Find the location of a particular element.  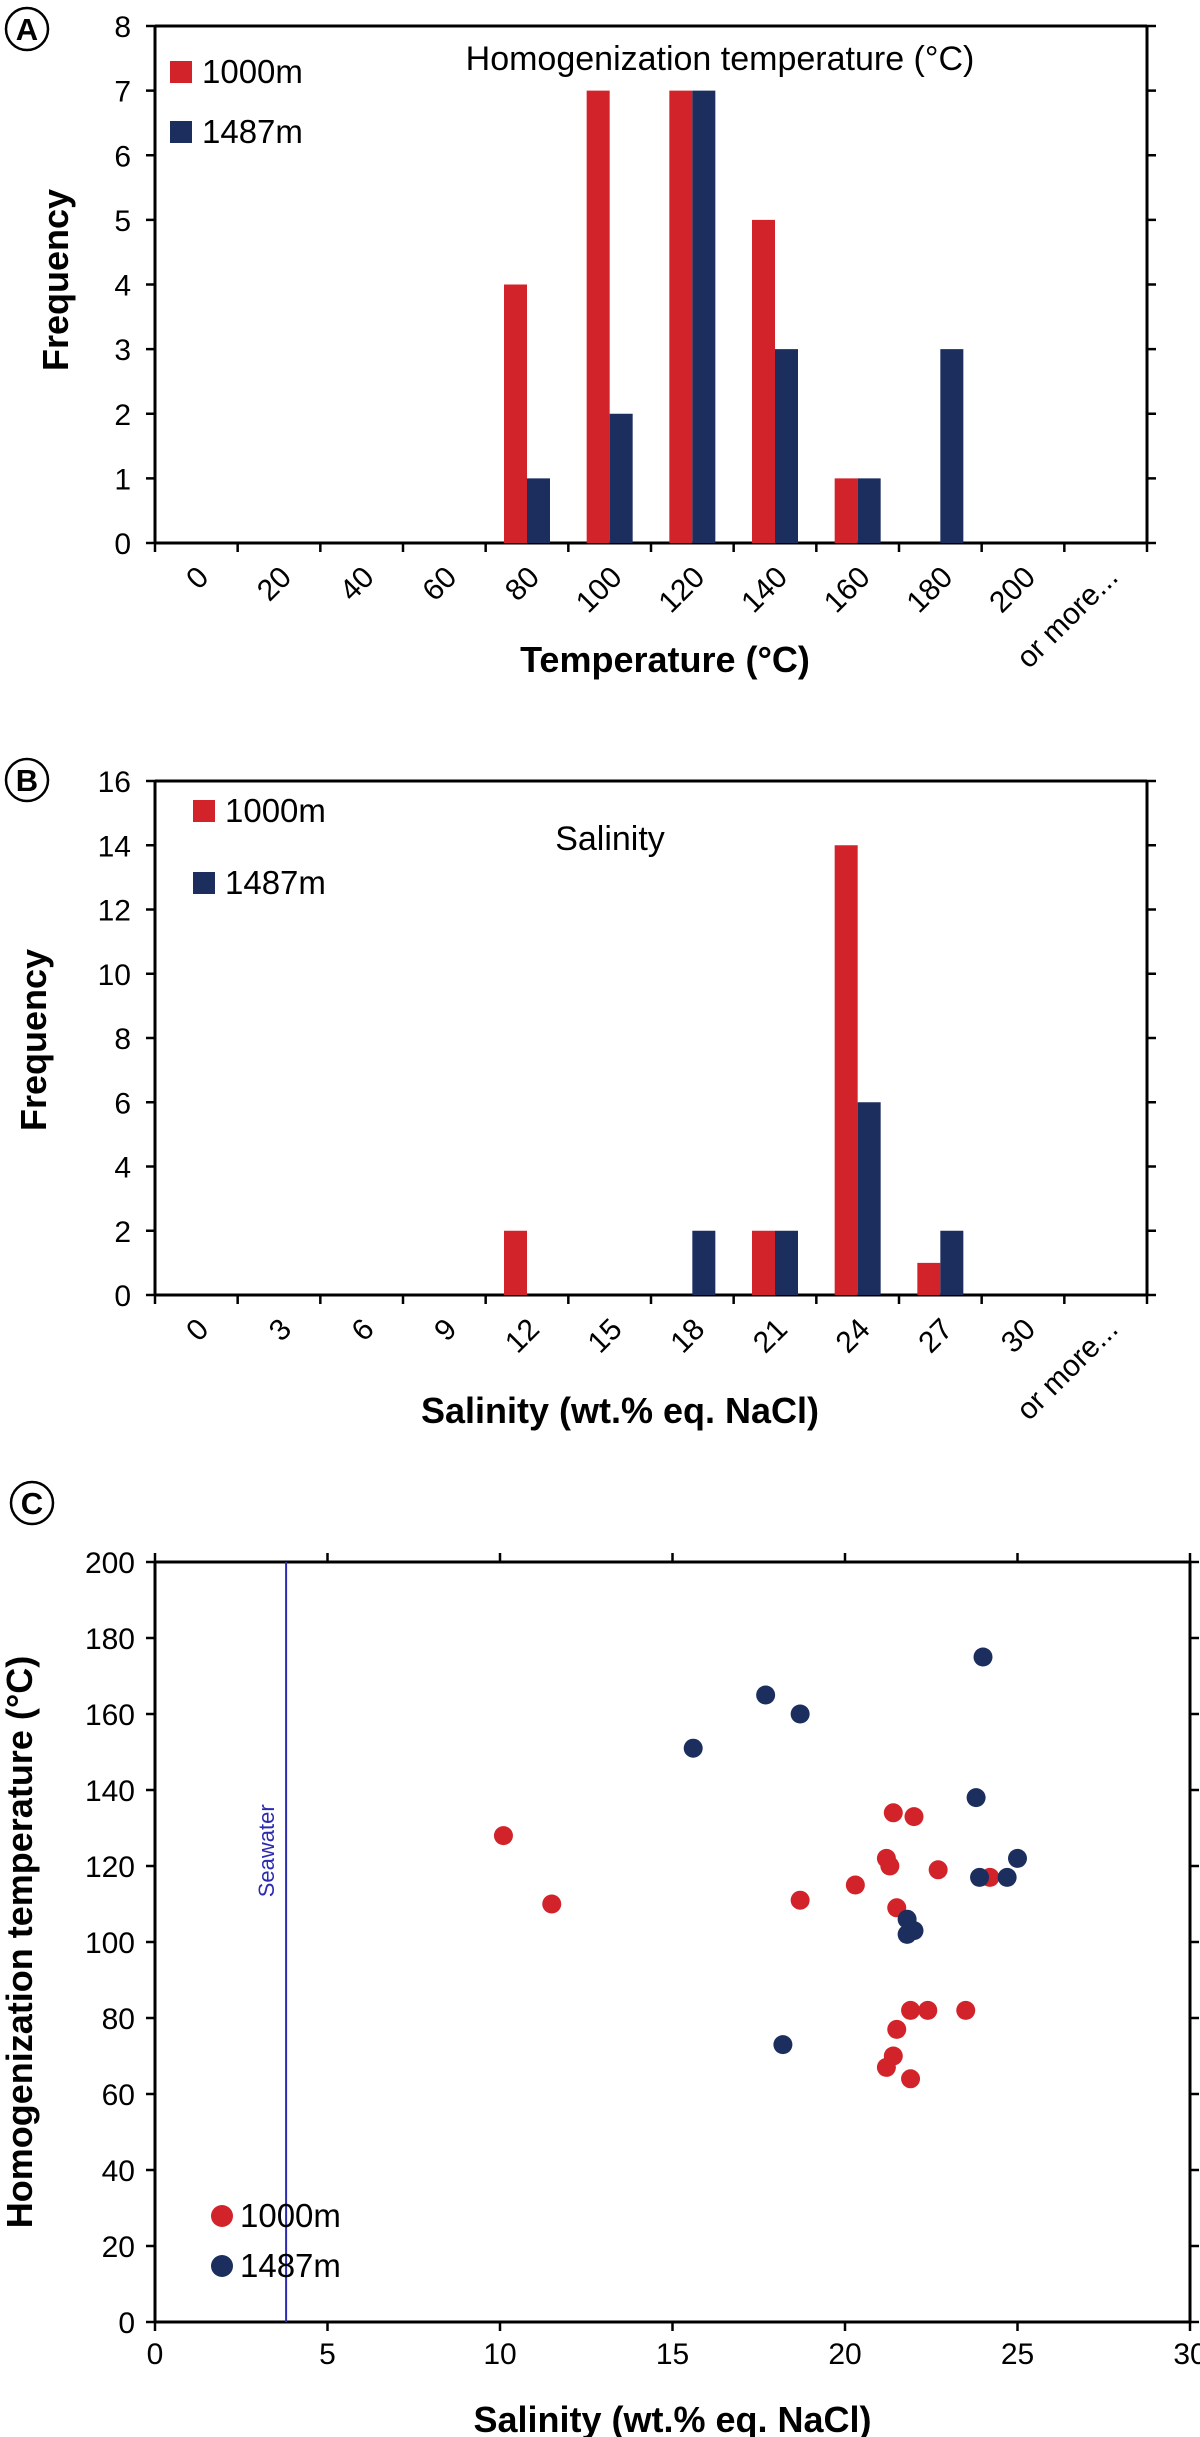

x-axis-title: Temperature (°C) is located at coordinates (665, 659).